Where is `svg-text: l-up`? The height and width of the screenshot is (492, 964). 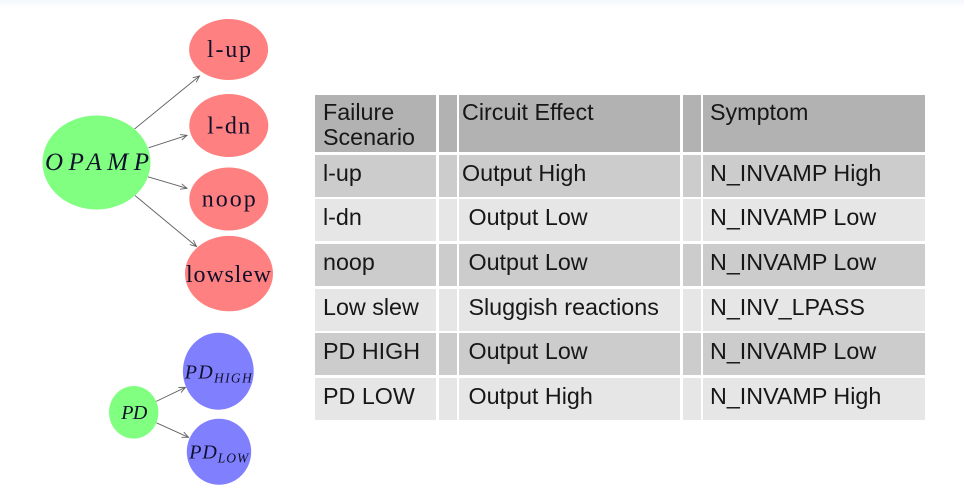
svg-text: l-up is located at coordinates (229, 50).